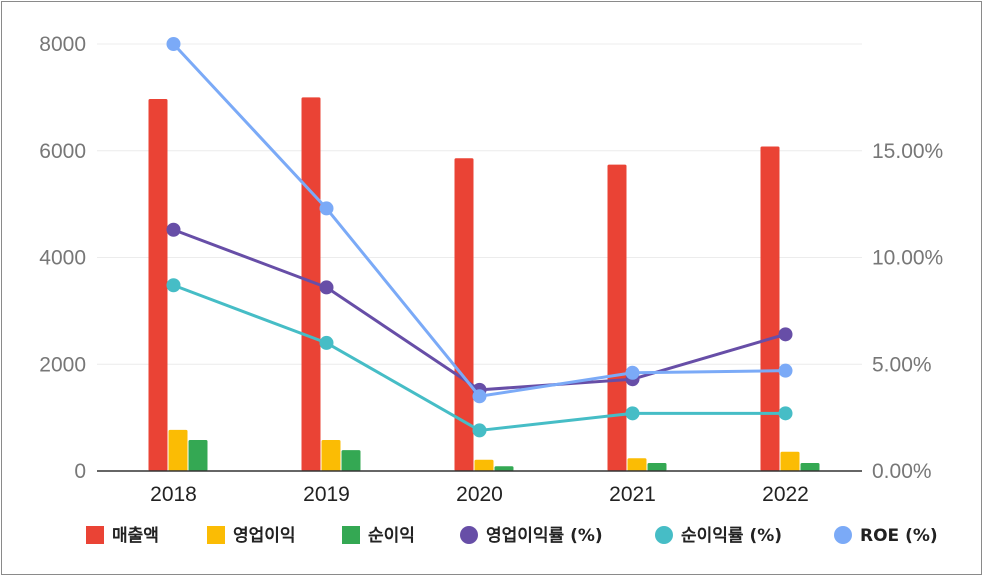 This screenshot has height=576, width=983. Describe the element at coordinates (785, 494) in the screenshot. I see `x-tick-label: 2022` at that location.